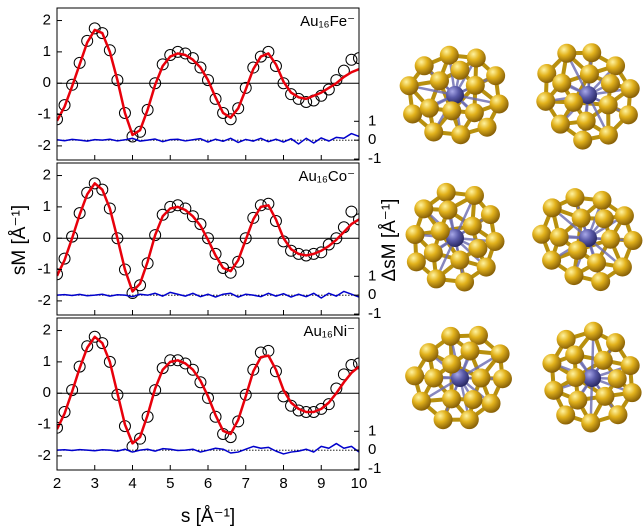  I want to click on x-tick-label: 2, so click(57, 483).